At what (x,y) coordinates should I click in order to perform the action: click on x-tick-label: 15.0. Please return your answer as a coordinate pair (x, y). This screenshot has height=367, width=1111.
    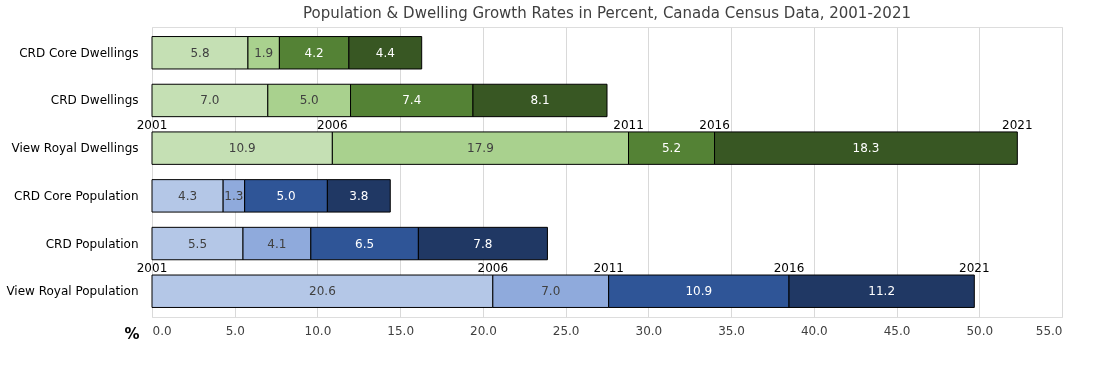
    Looking at the image, I should click on (401, 330).